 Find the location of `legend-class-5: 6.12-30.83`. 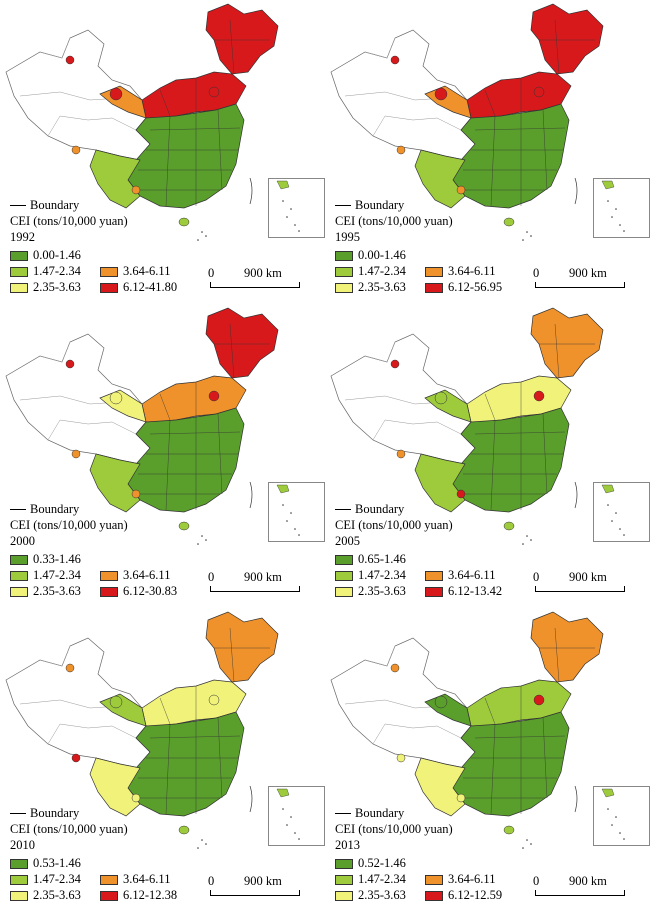

legend-class-5: 6.12-30.83 is located at coordinates (138, 591).